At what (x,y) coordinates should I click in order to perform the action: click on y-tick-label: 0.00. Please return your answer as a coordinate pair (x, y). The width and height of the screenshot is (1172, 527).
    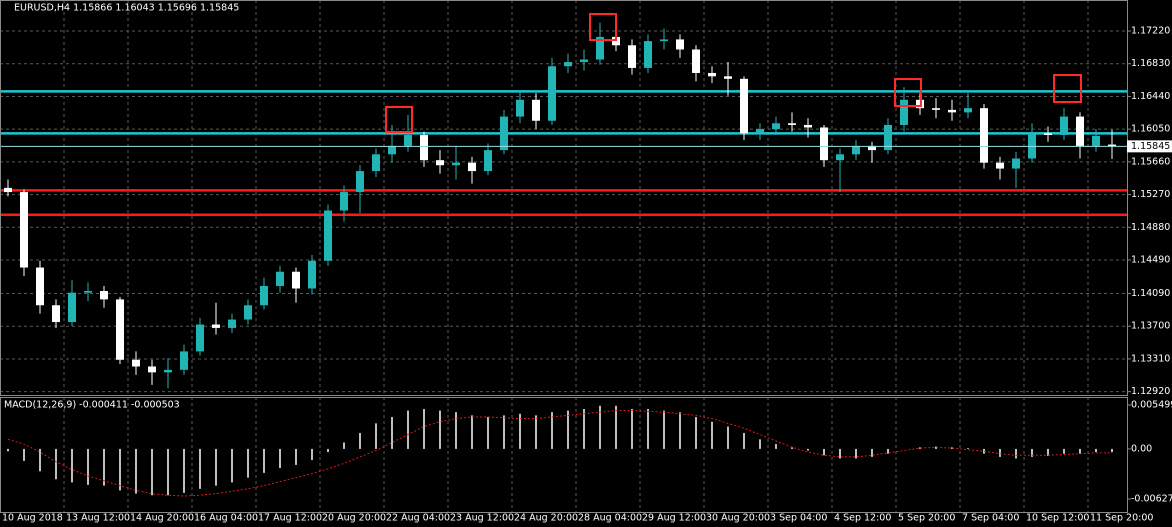
    Looking at the image, I should click on (1141, 448).